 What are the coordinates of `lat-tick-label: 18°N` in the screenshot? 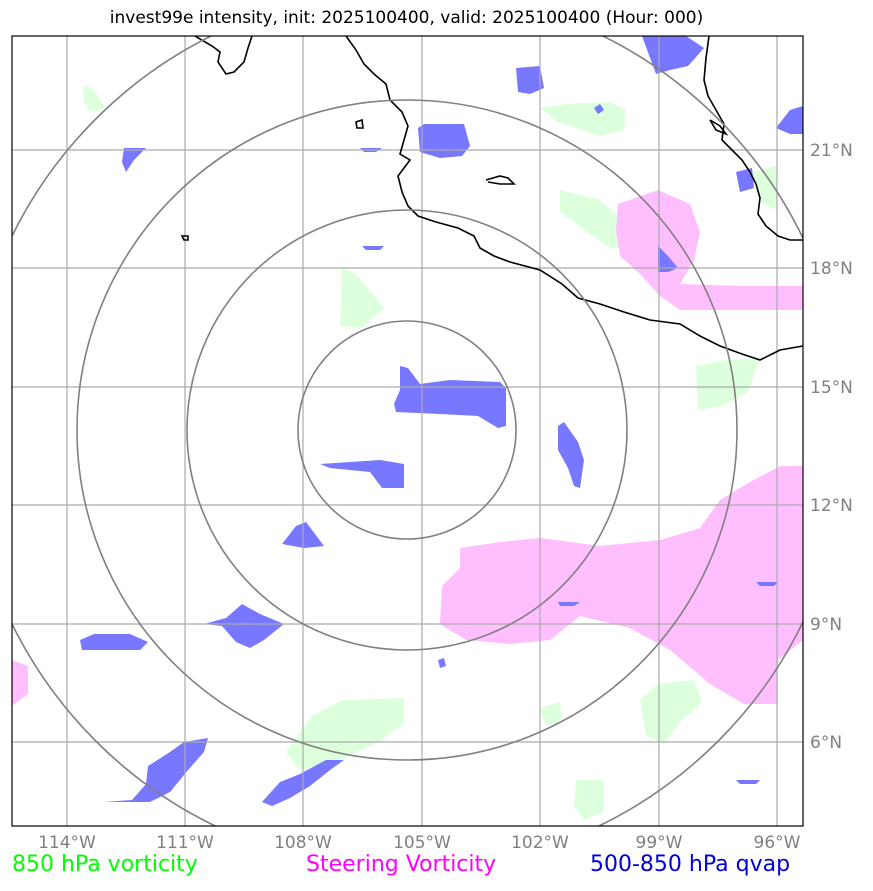 It's located at (831, 269).